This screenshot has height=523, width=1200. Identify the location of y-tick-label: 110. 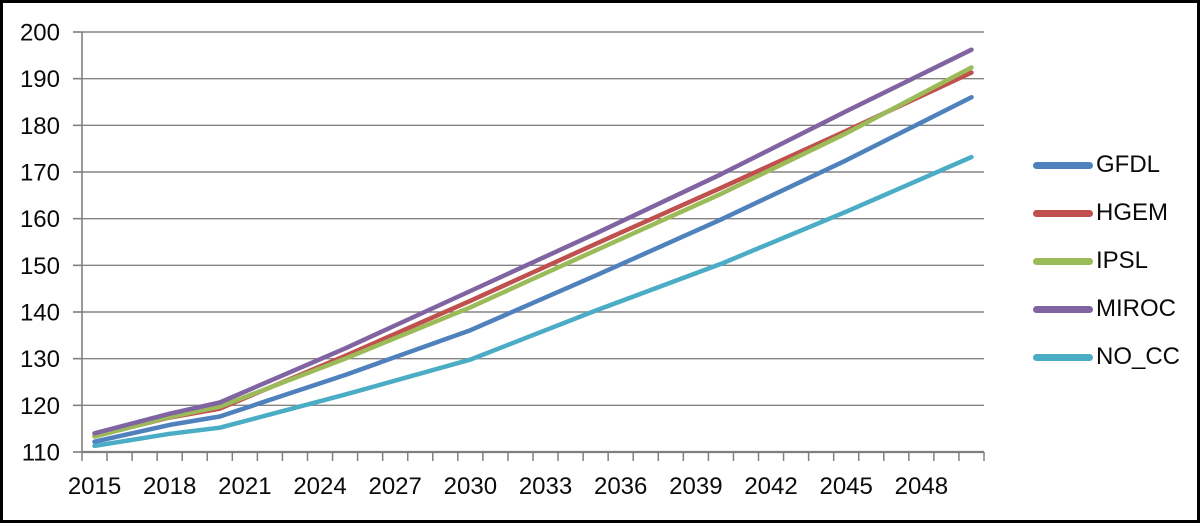
(41, 453).